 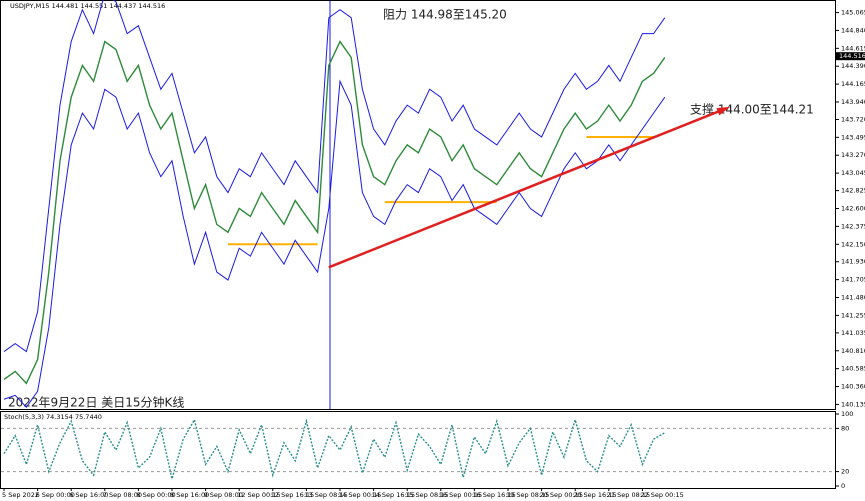 What do you see at coordinates (445, 15) in the screenshot?
I see `resistance-note: 阻力 144.98至145.20` at bounding box center [445, 15].